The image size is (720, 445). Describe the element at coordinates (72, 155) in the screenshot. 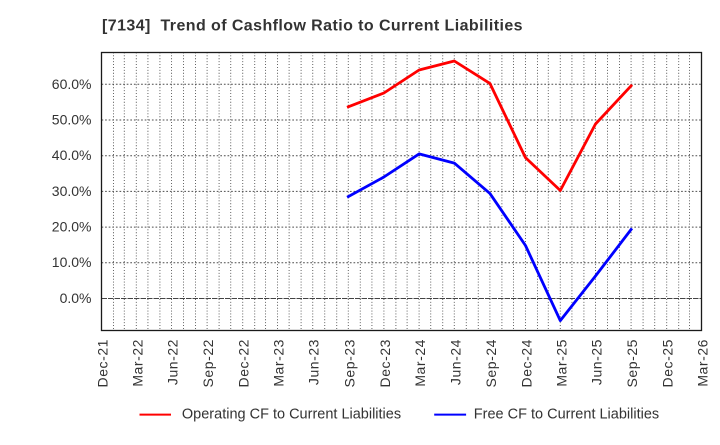

I see `svg-text: 40.0%` at that location.